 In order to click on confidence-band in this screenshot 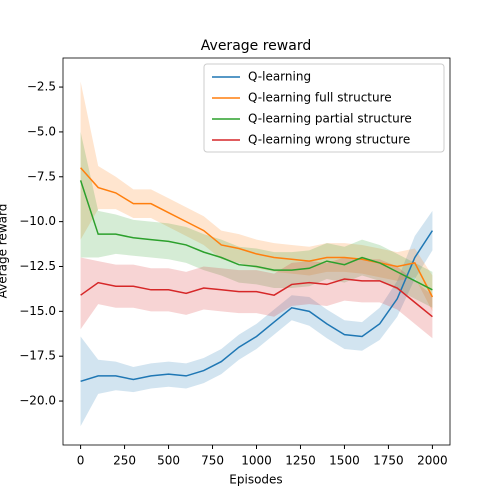, I will do `click(256, 298)`.